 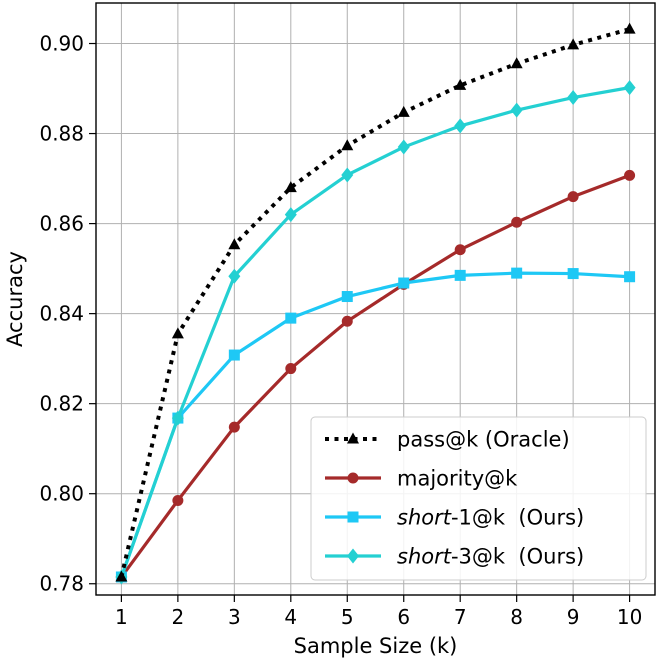 What do you see at coordinates (61, 314) in the screenshot?
I see `y-tick-label: 0.84` at bounding box center [61, 314].